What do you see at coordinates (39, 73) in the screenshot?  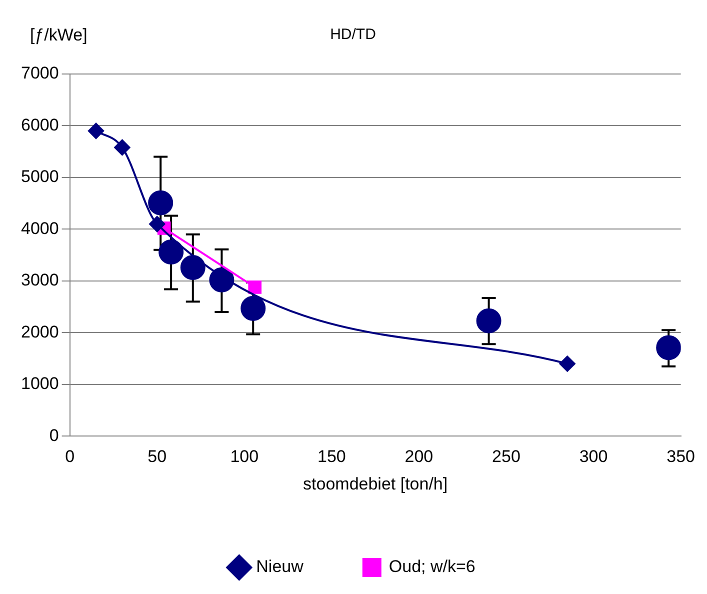 I see `y-tick-label: 7000` at bounding box center [39, 73].